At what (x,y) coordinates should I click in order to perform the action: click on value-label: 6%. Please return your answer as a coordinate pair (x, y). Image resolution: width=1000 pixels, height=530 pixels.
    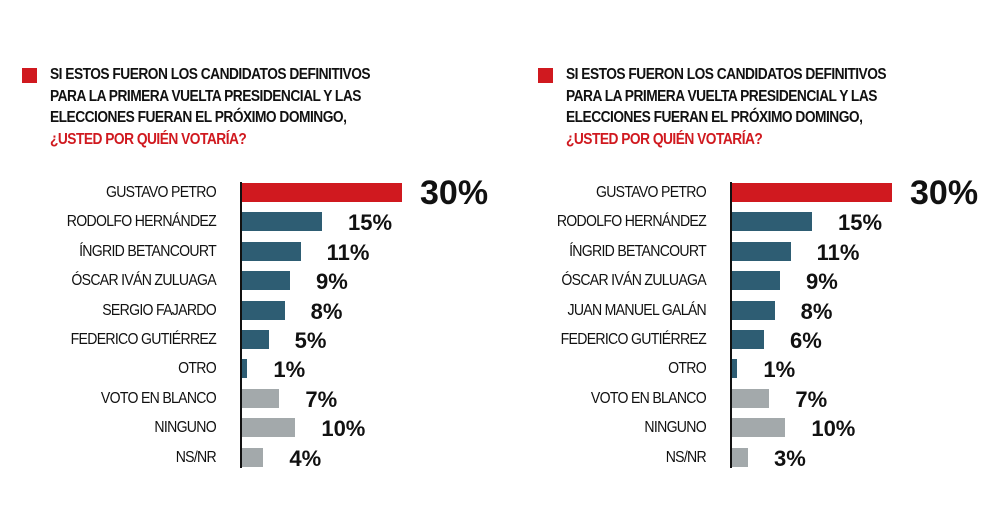
    Looking at the image, I should click on (806, 340).